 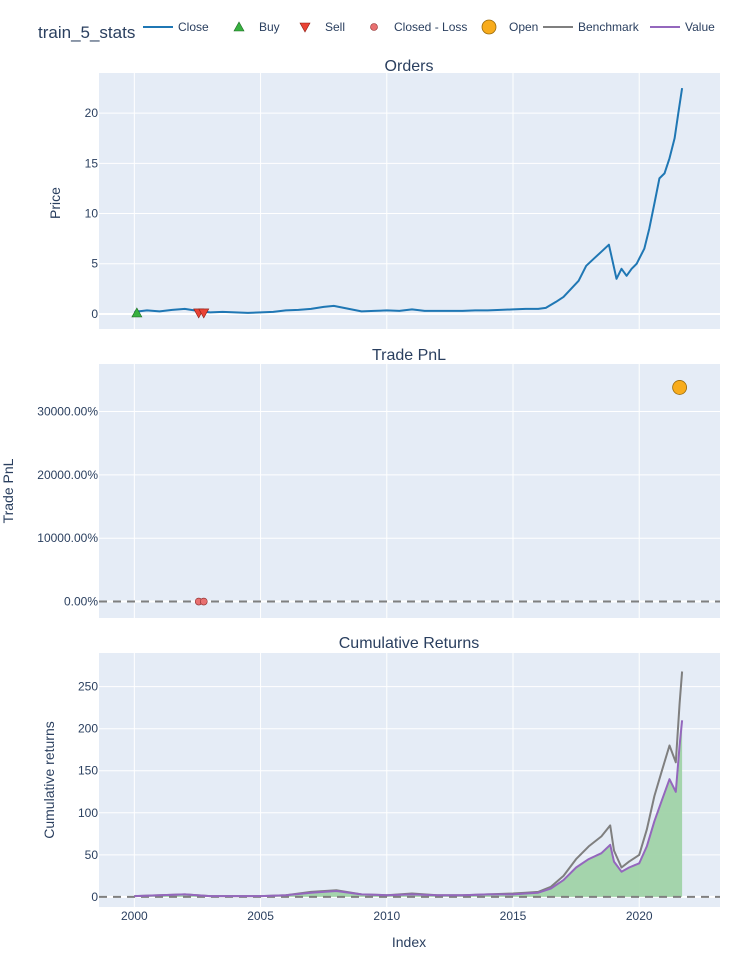 What do you see at coordinates (88, 813) in the screenshot?
I see `y-tick-label: 100` at bounding box center [88, 813].